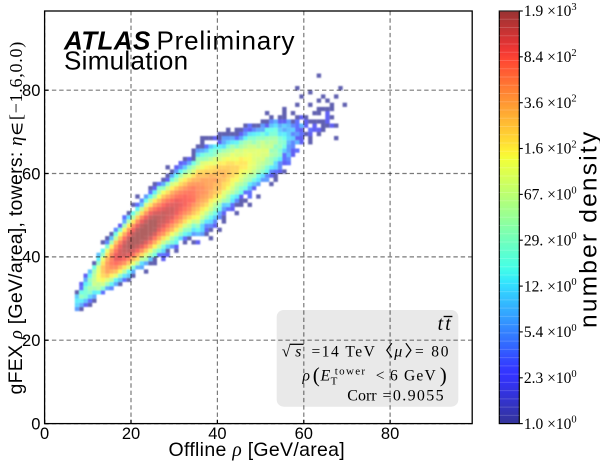  Describe the element at coordinates (226, 41) in the screenshot. I see `svg-text: Preliminary` at that location.